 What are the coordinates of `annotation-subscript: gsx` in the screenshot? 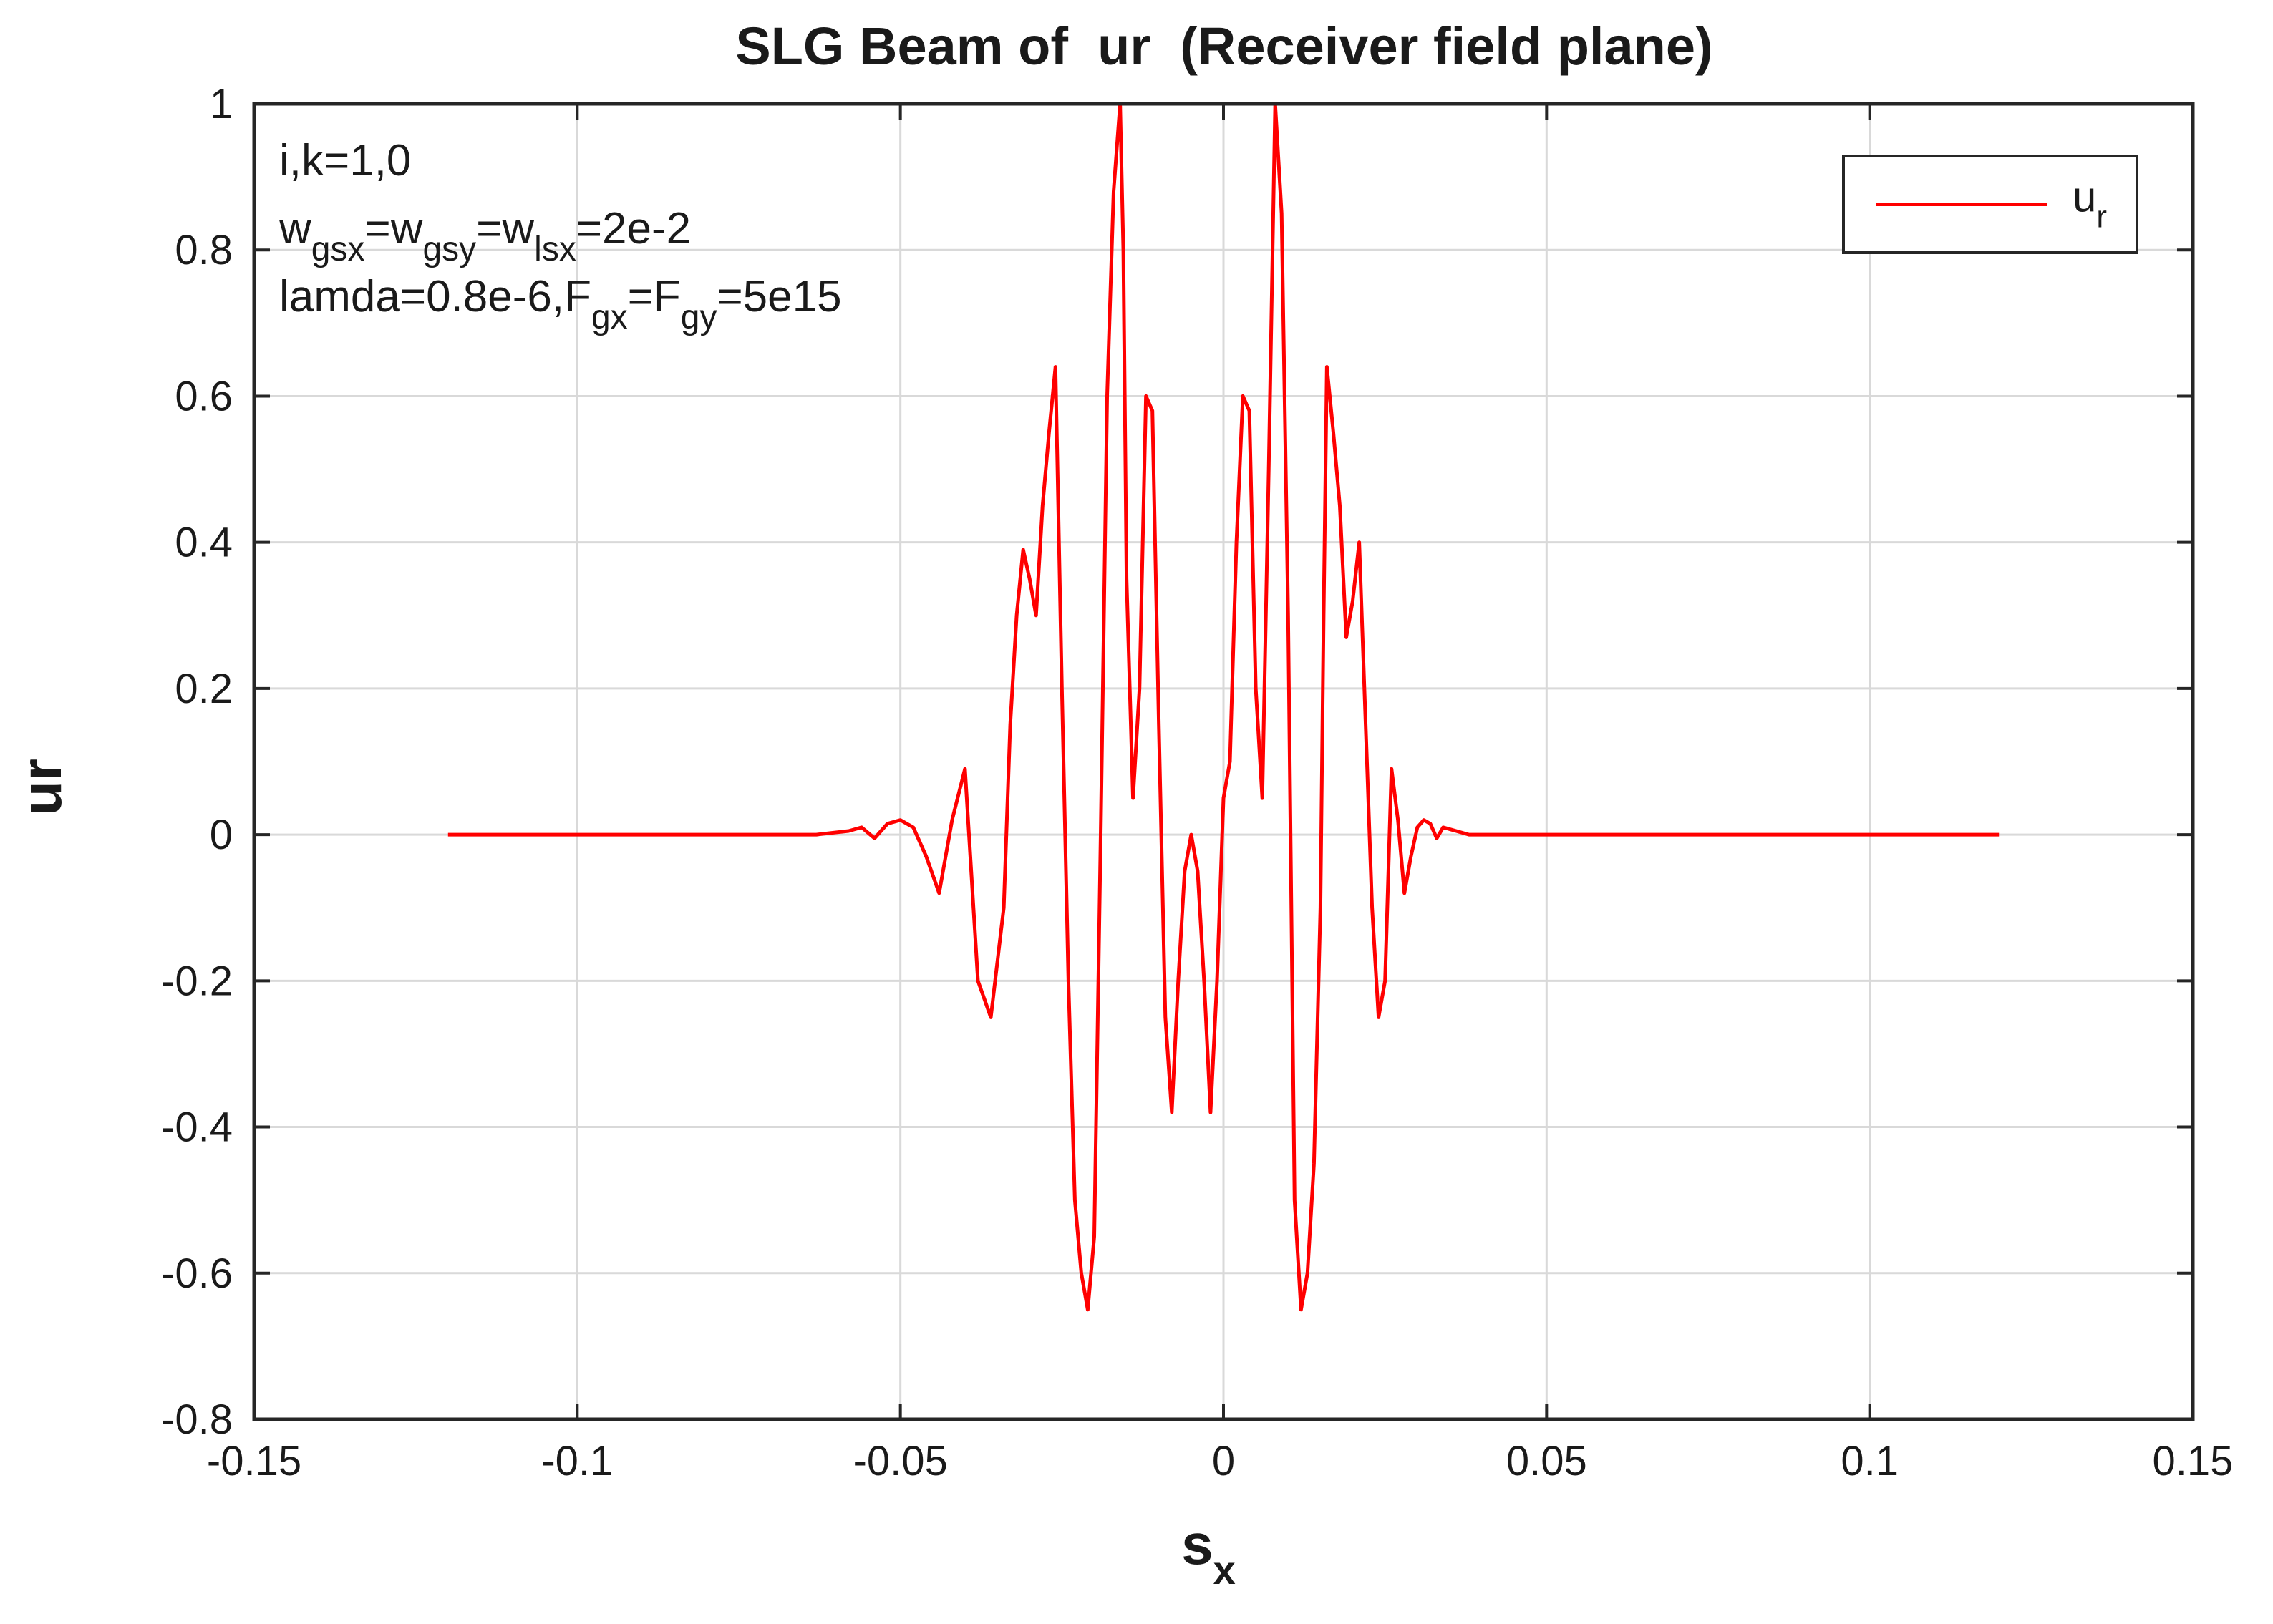 It's located at (338, 249).